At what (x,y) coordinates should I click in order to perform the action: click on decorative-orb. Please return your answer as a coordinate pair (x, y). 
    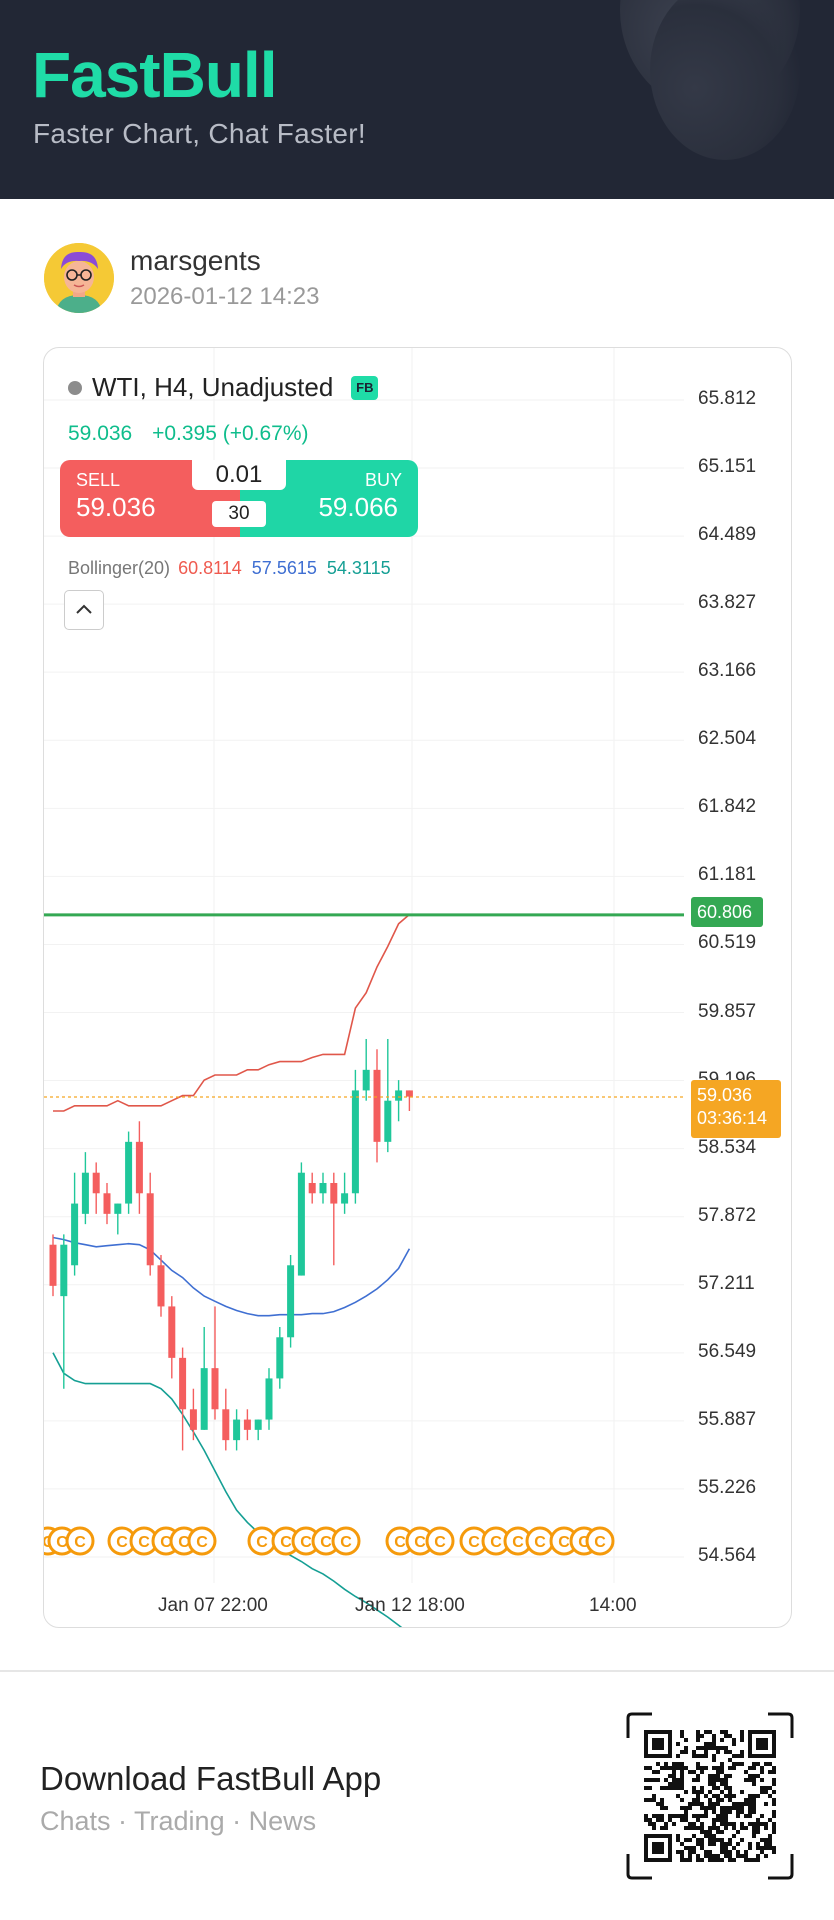
    Looking at the image, I should click on (725, 80).